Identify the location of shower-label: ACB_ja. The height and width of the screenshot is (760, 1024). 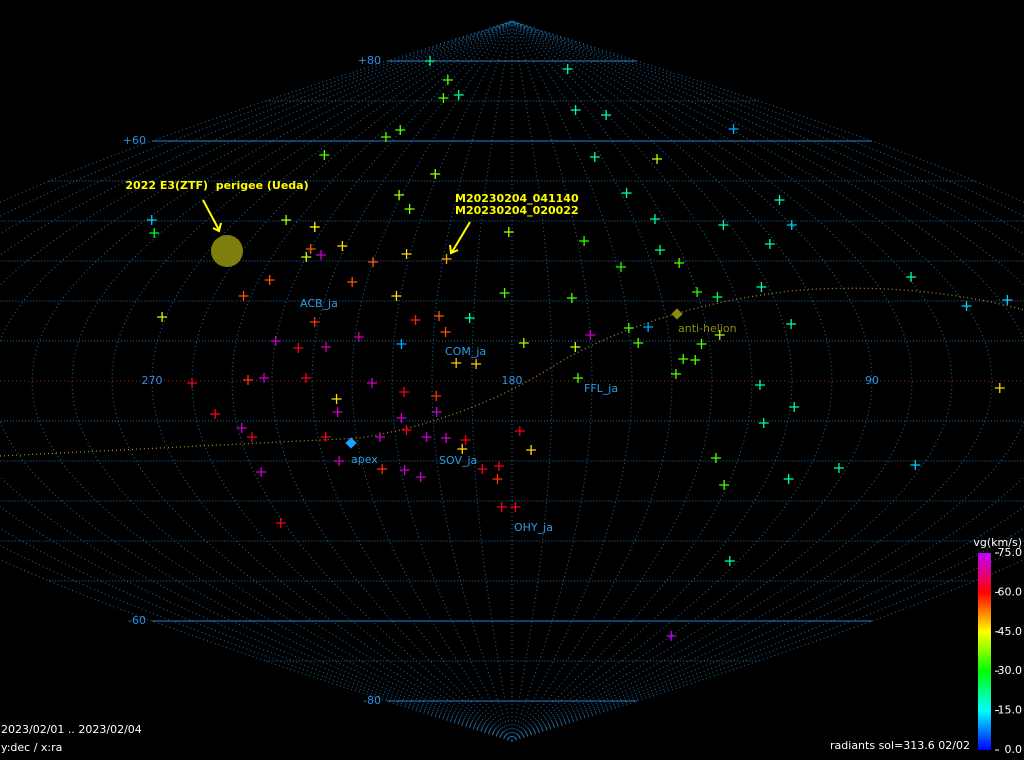
(319, 303).